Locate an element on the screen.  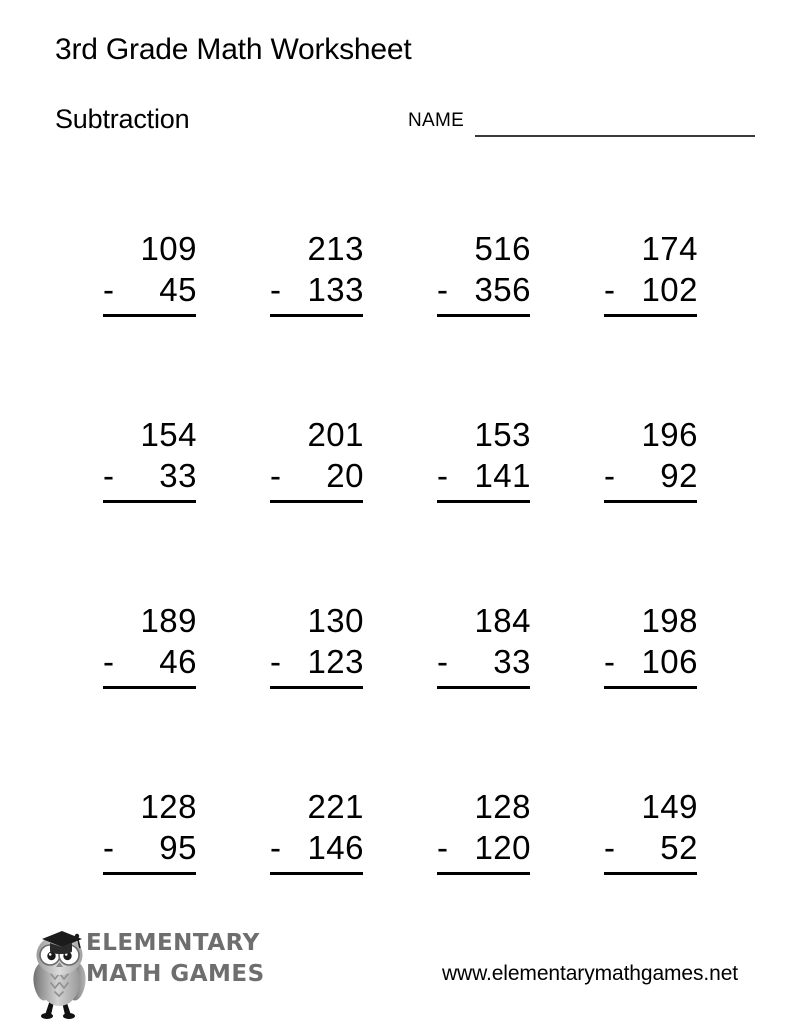
owl-with-graduation-cap-icon is located at coordinates (61, 971).